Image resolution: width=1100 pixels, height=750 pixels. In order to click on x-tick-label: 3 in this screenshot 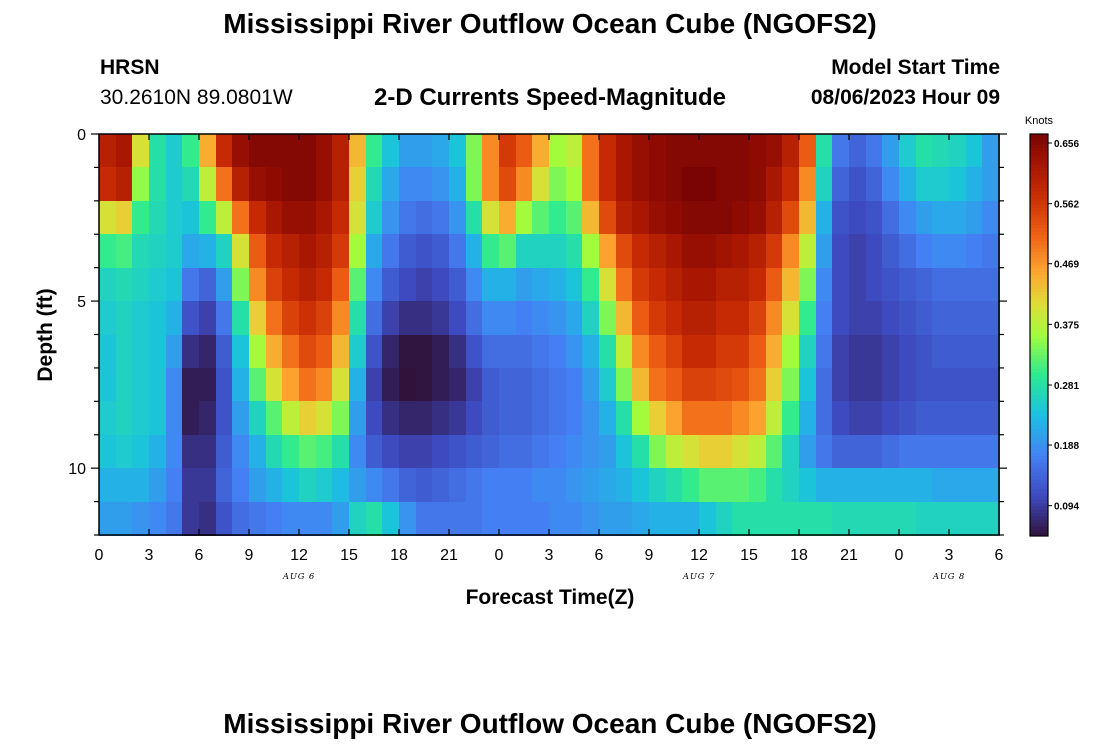, I will do `click(549, 555)`.